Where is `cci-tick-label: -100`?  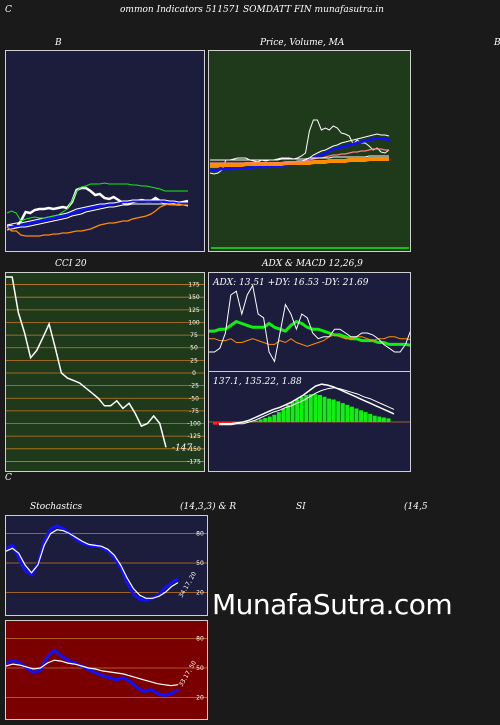 cci-tick-label: -100 is located at coordinates (194, 424).